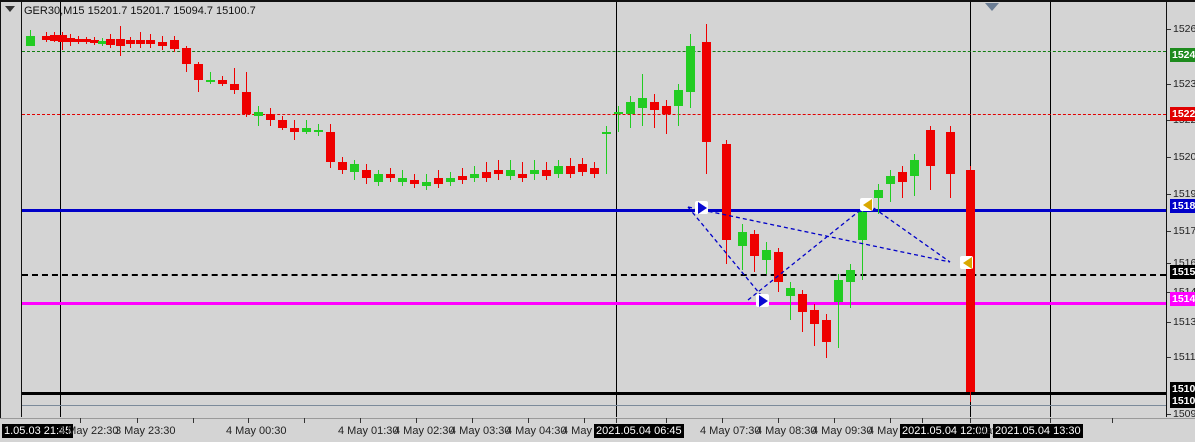 The height and width of the screenshot is (442, 1195). I want to click on price-badge: 1522, so click(1182, 114).